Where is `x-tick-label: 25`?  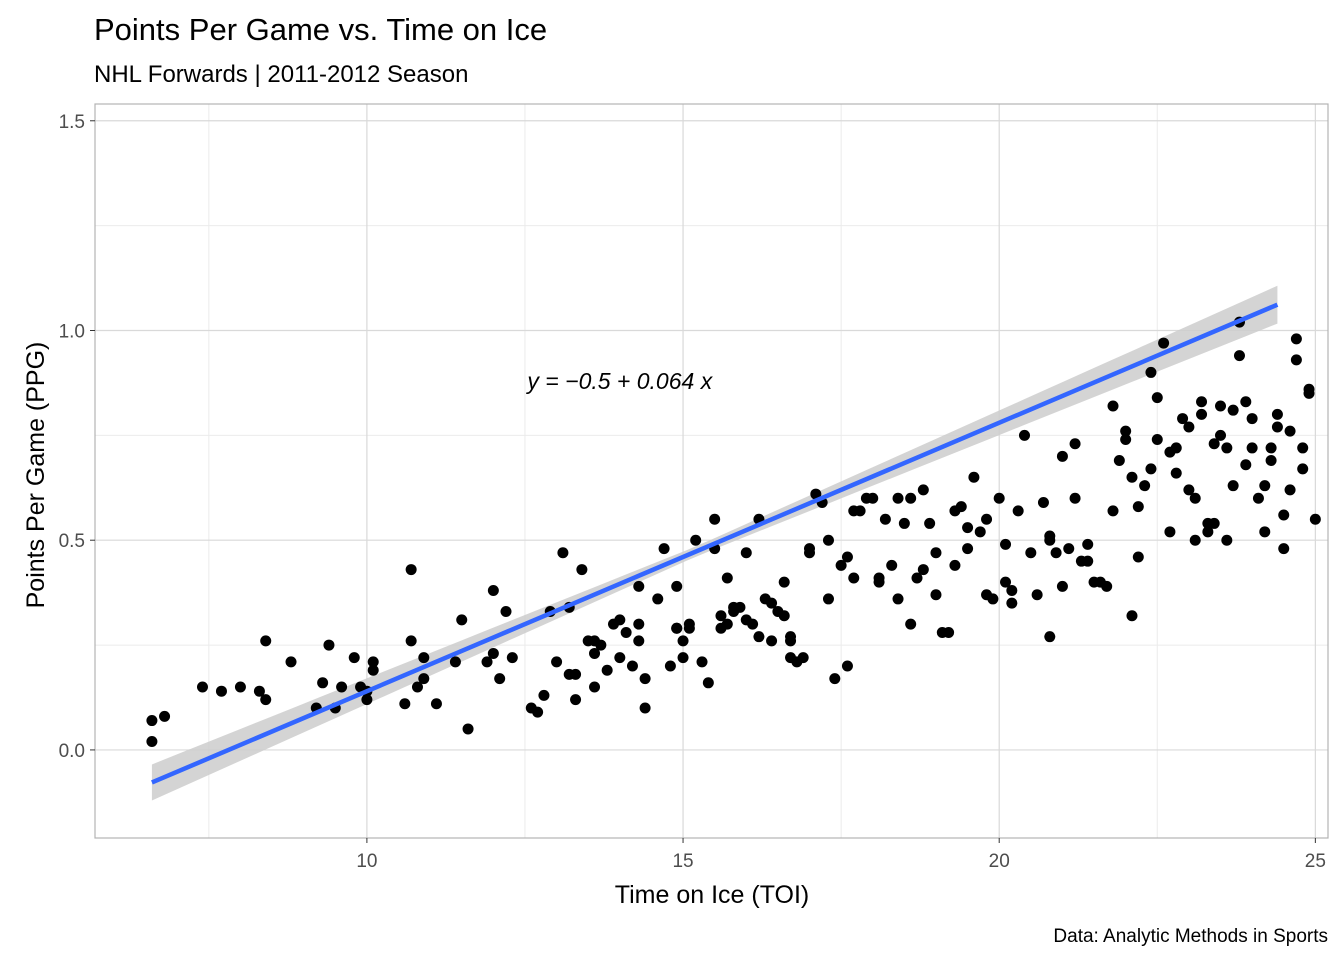
x-tick-label: 25 is located at coordinates (1315, 861).